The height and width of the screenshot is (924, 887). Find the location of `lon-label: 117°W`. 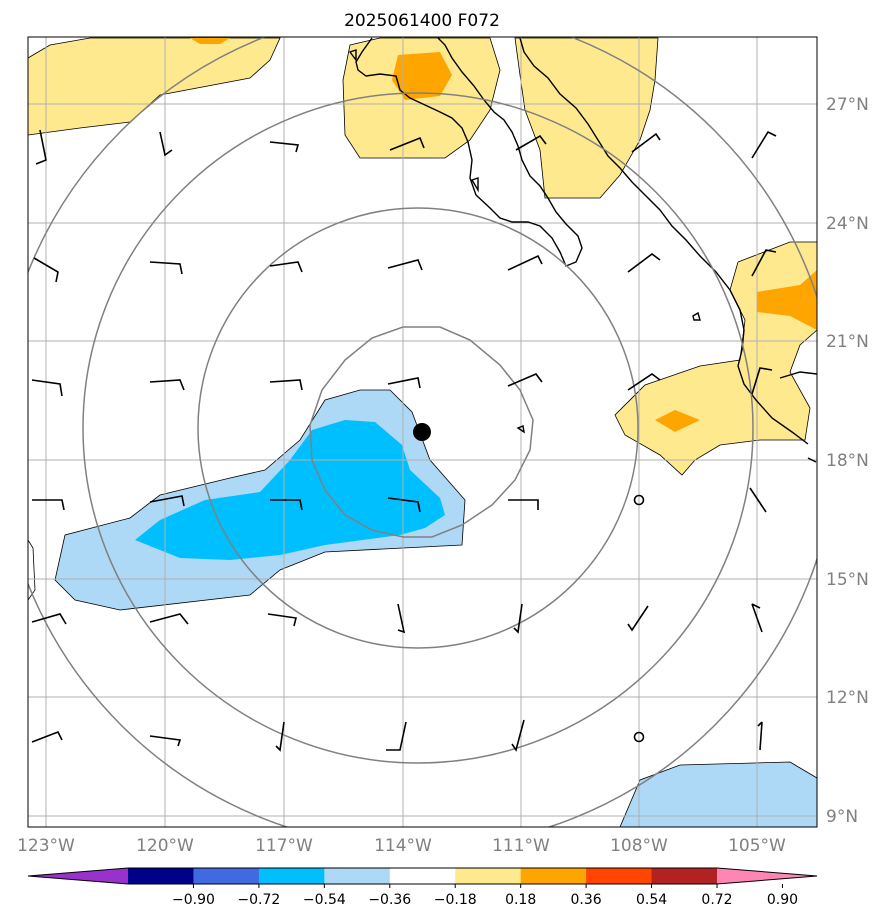

lon-label: 117°W is located at coordinates (284, 846).